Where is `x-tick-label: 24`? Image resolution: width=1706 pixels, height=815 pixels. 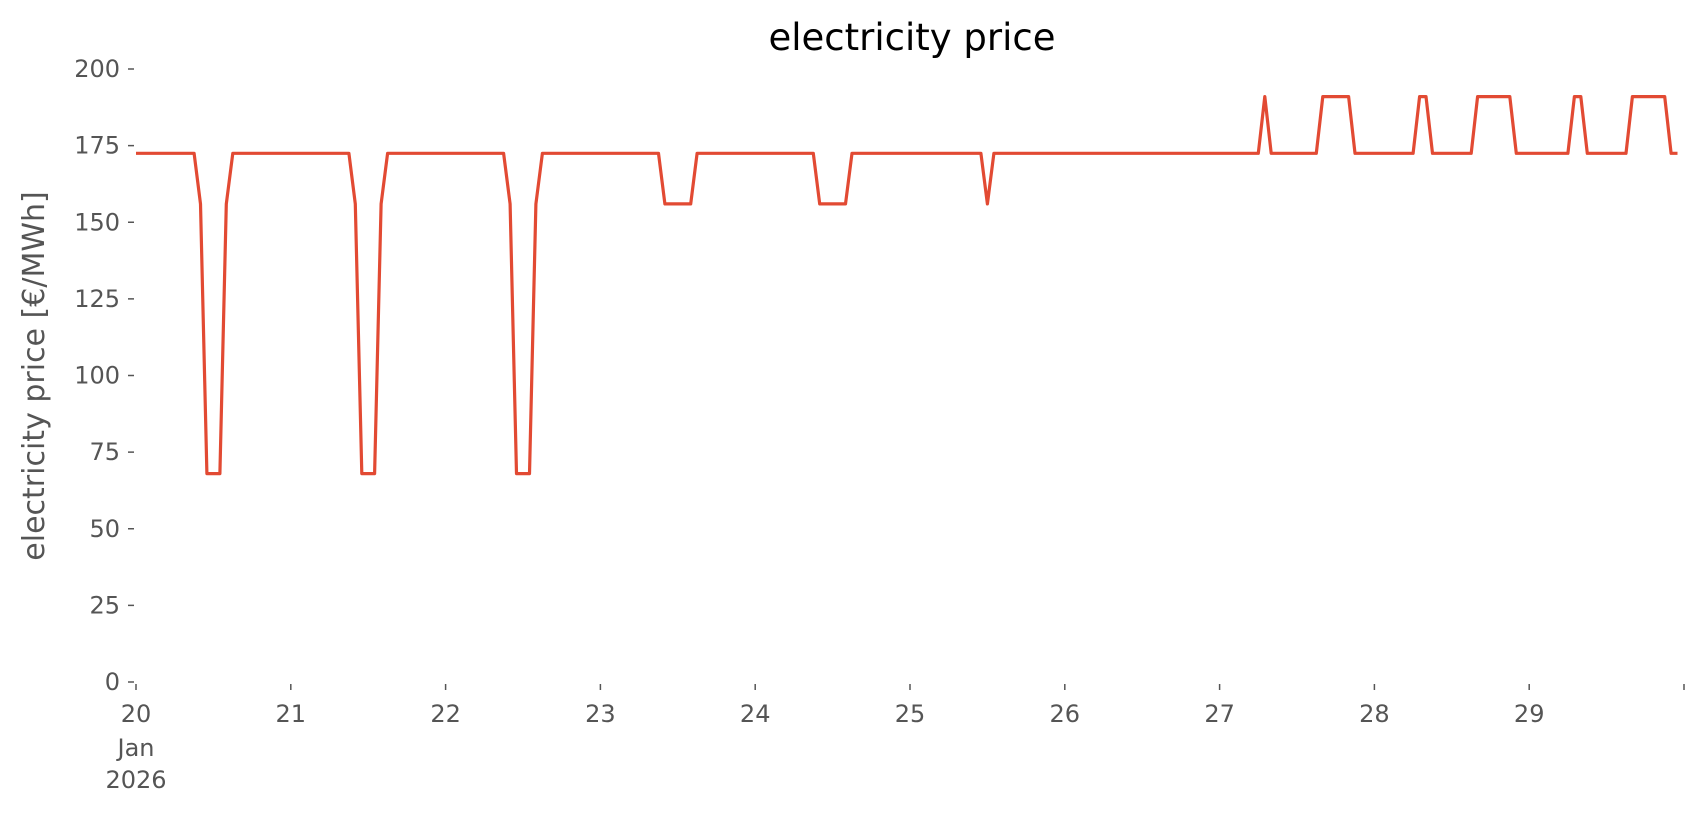 x-tick-label: 24 is located at coordinates (755, 714).